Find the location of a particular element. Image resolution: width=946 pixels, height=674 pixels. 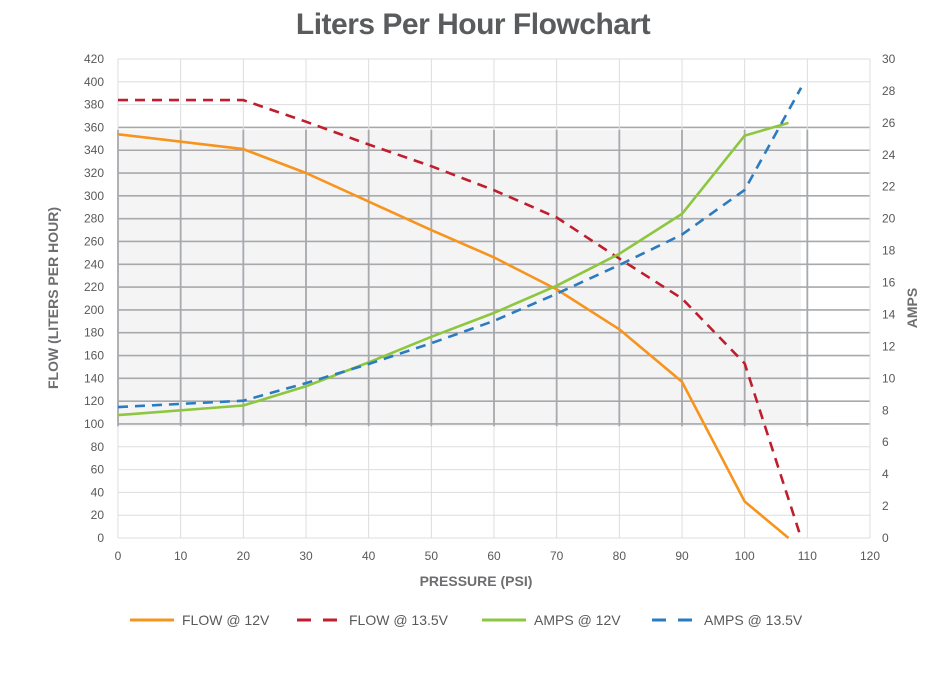

y2-tick-label: 0 is located at coordinates (885, 538).